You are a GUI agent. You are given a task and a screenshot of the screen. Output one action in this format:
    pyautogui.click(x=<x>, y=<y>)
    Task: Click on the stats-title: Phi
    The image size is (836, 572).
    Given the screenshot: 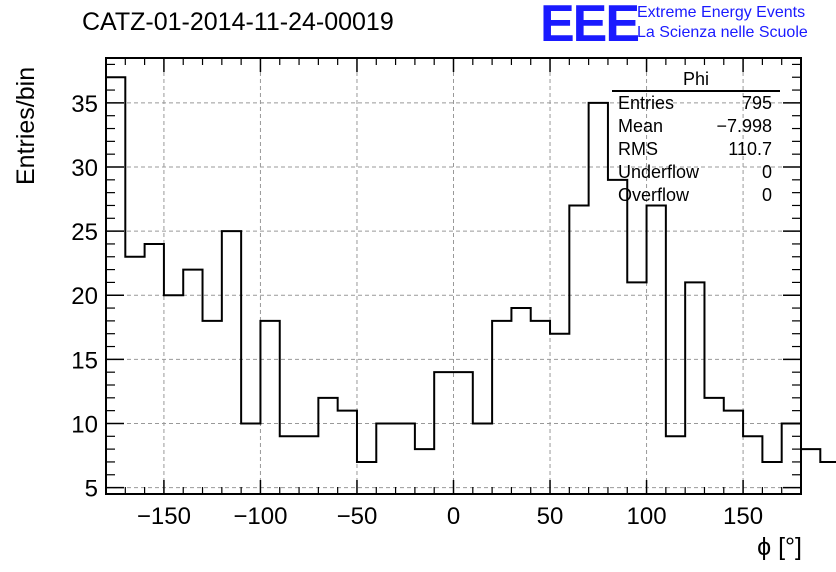 What is the action you would take?
    pyautogui.click(x=696, y=80)
    